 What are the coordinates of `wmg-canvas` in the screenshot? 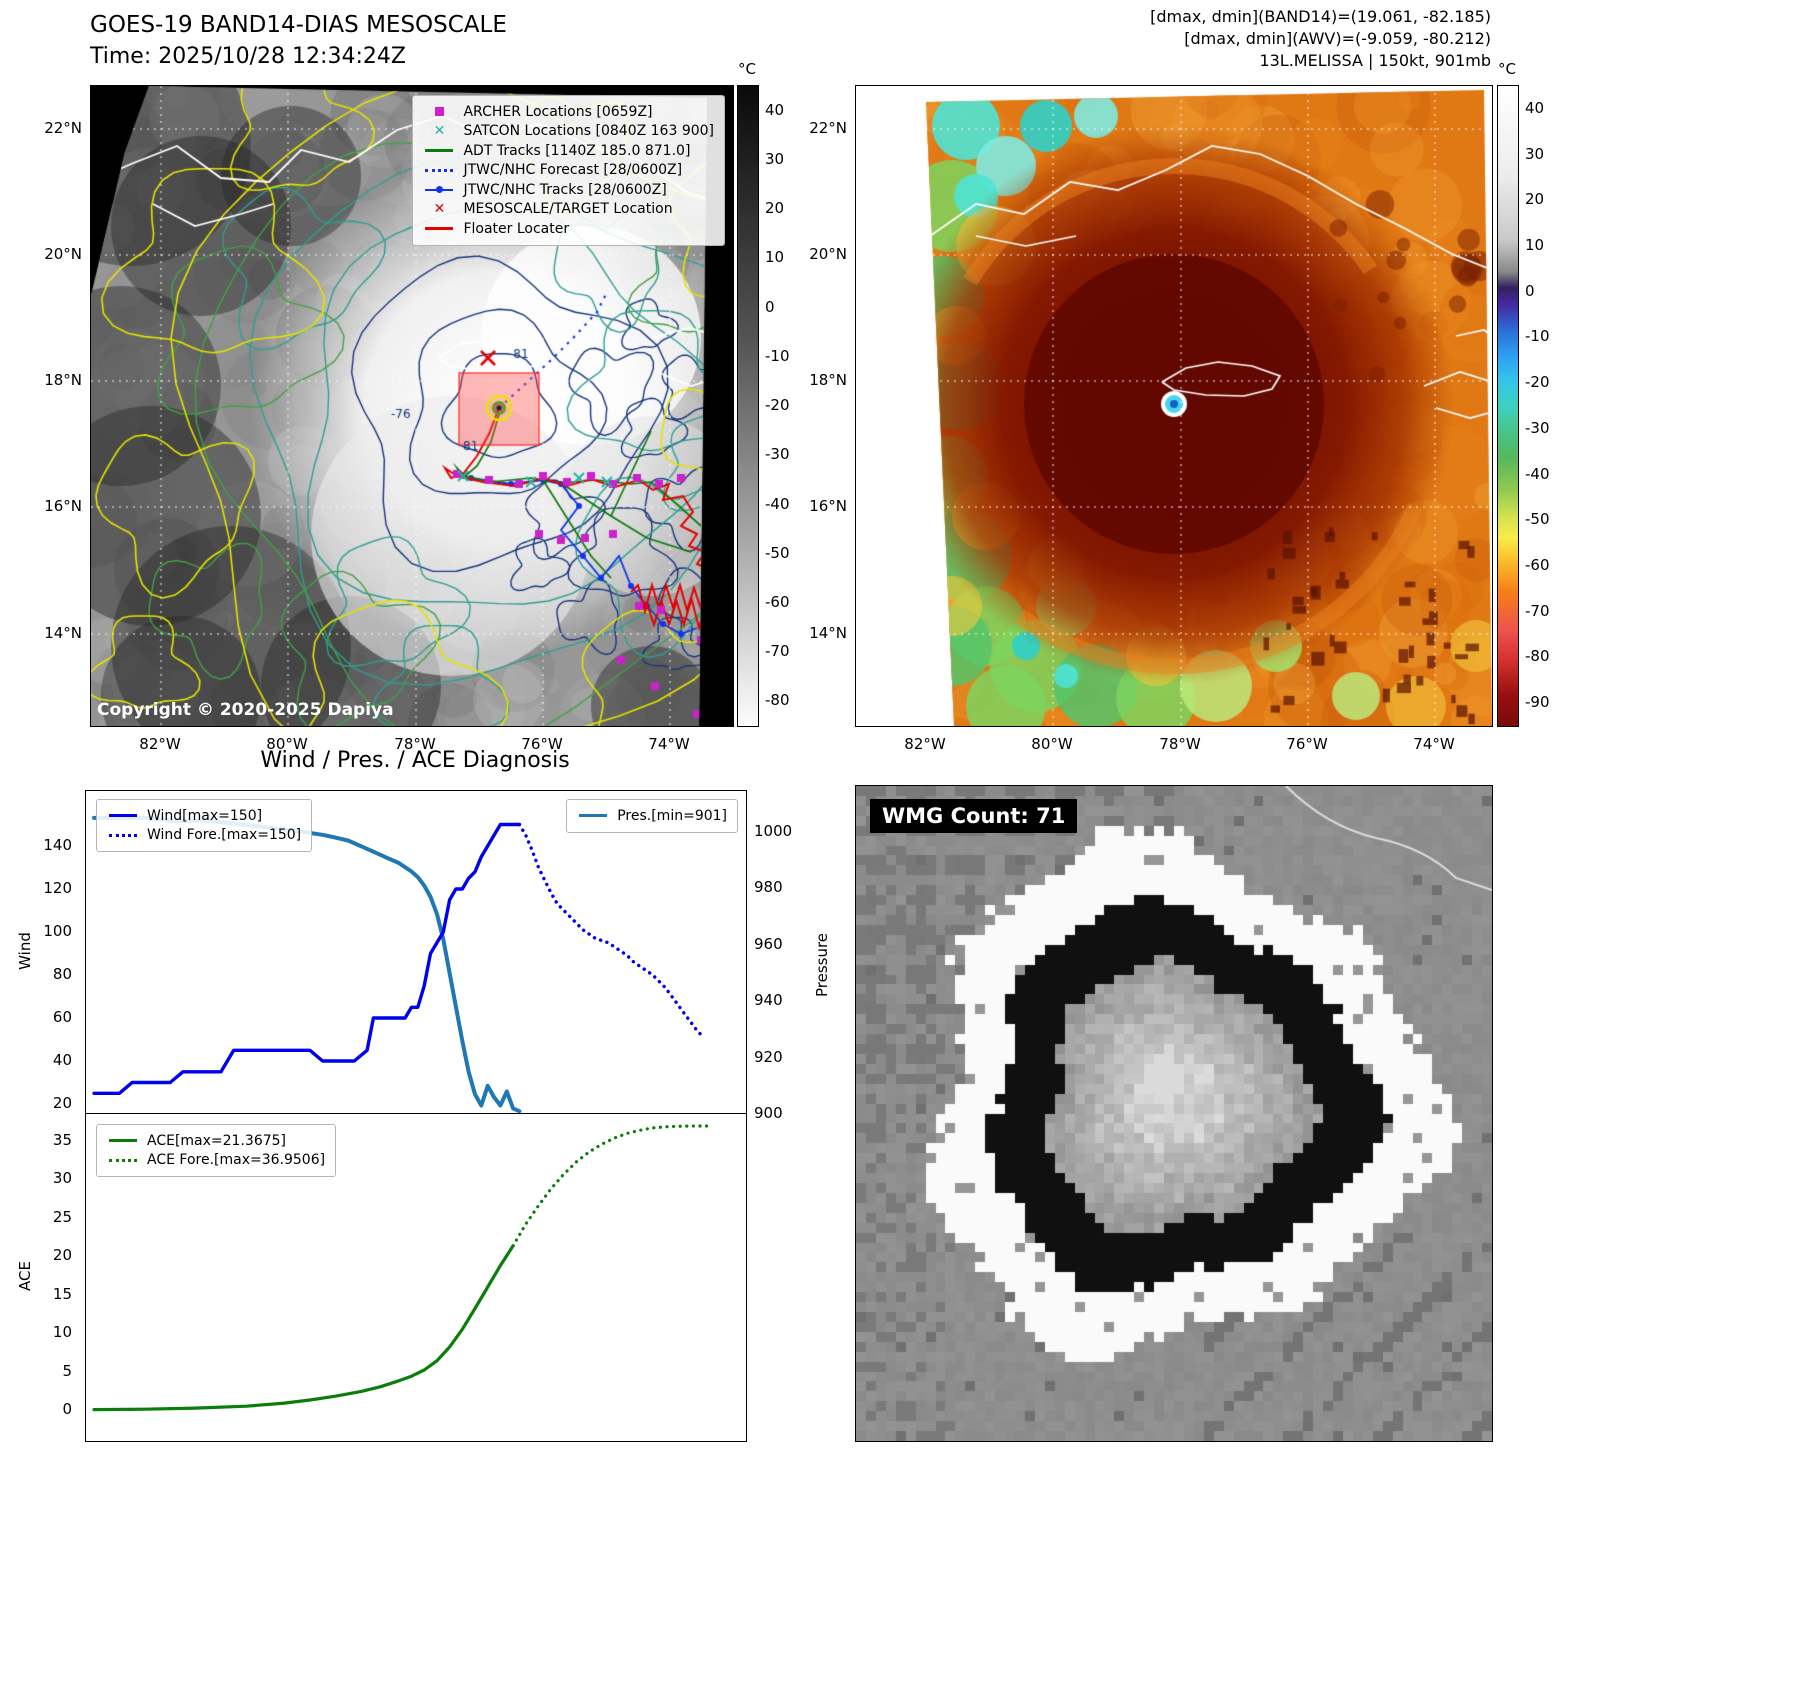 It's located at (1174, 1113).